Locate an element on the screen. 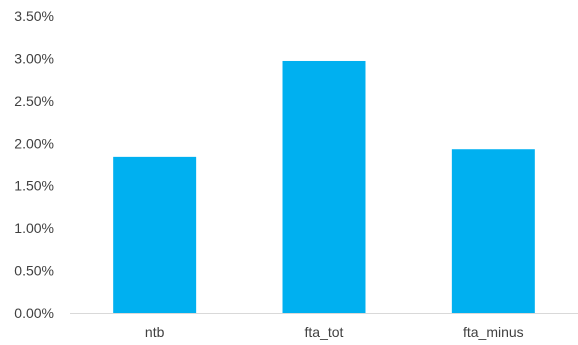  bar-fta-minus is located at coordinates (493, 231).